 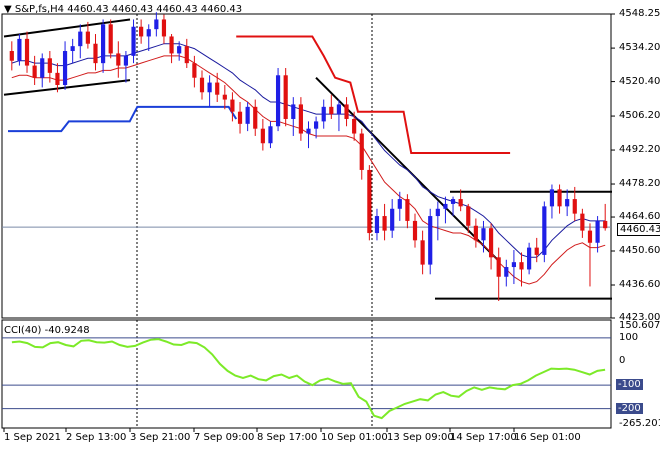 I want to click on cci-tick-label: -100, so click(x=629, y=385).